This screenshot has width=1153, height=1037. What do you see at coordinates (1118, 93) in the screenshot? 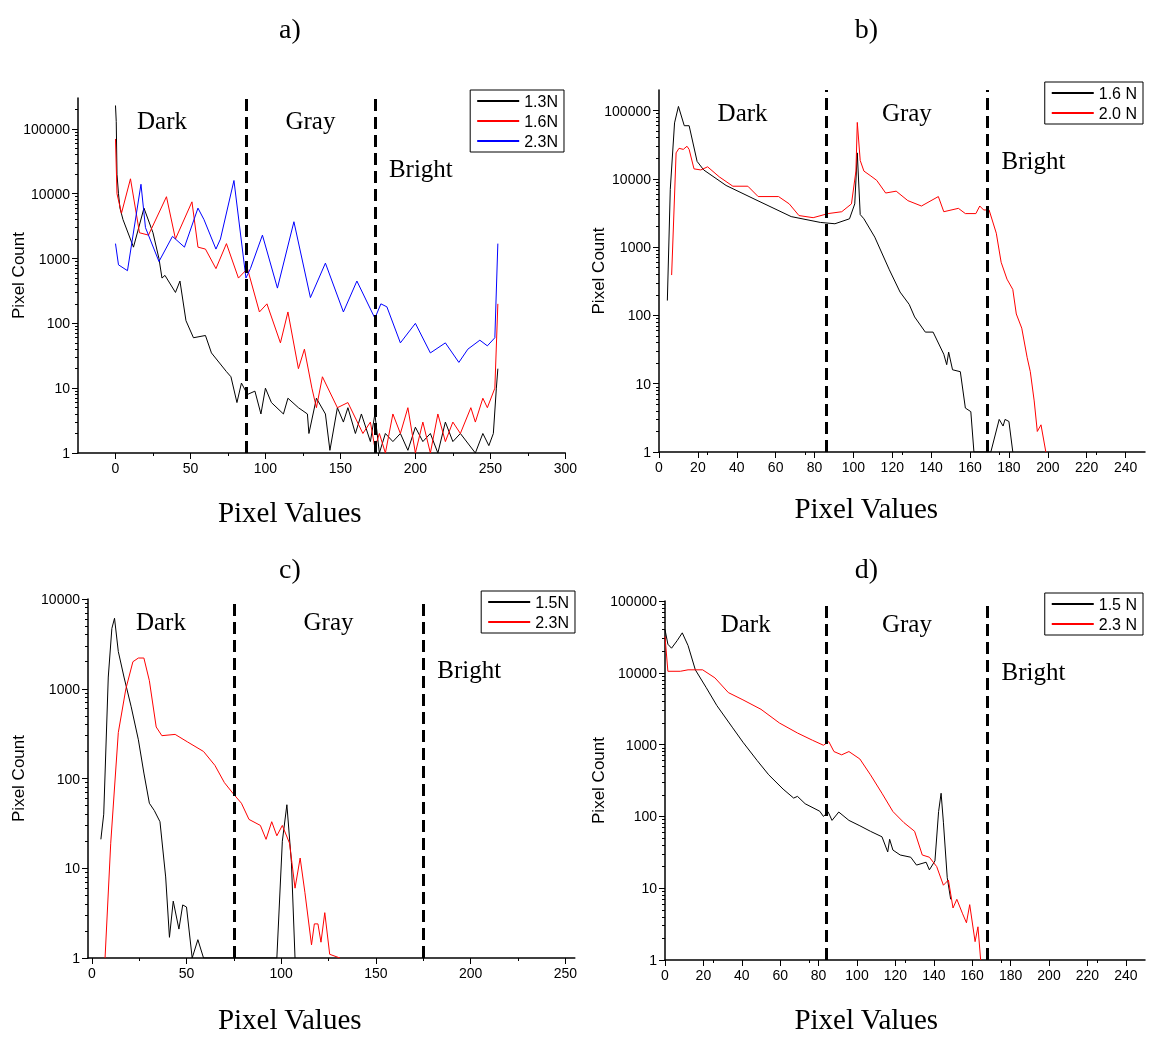
I see `legend-label: 1.6 N` at bounding box center [1118, 93].